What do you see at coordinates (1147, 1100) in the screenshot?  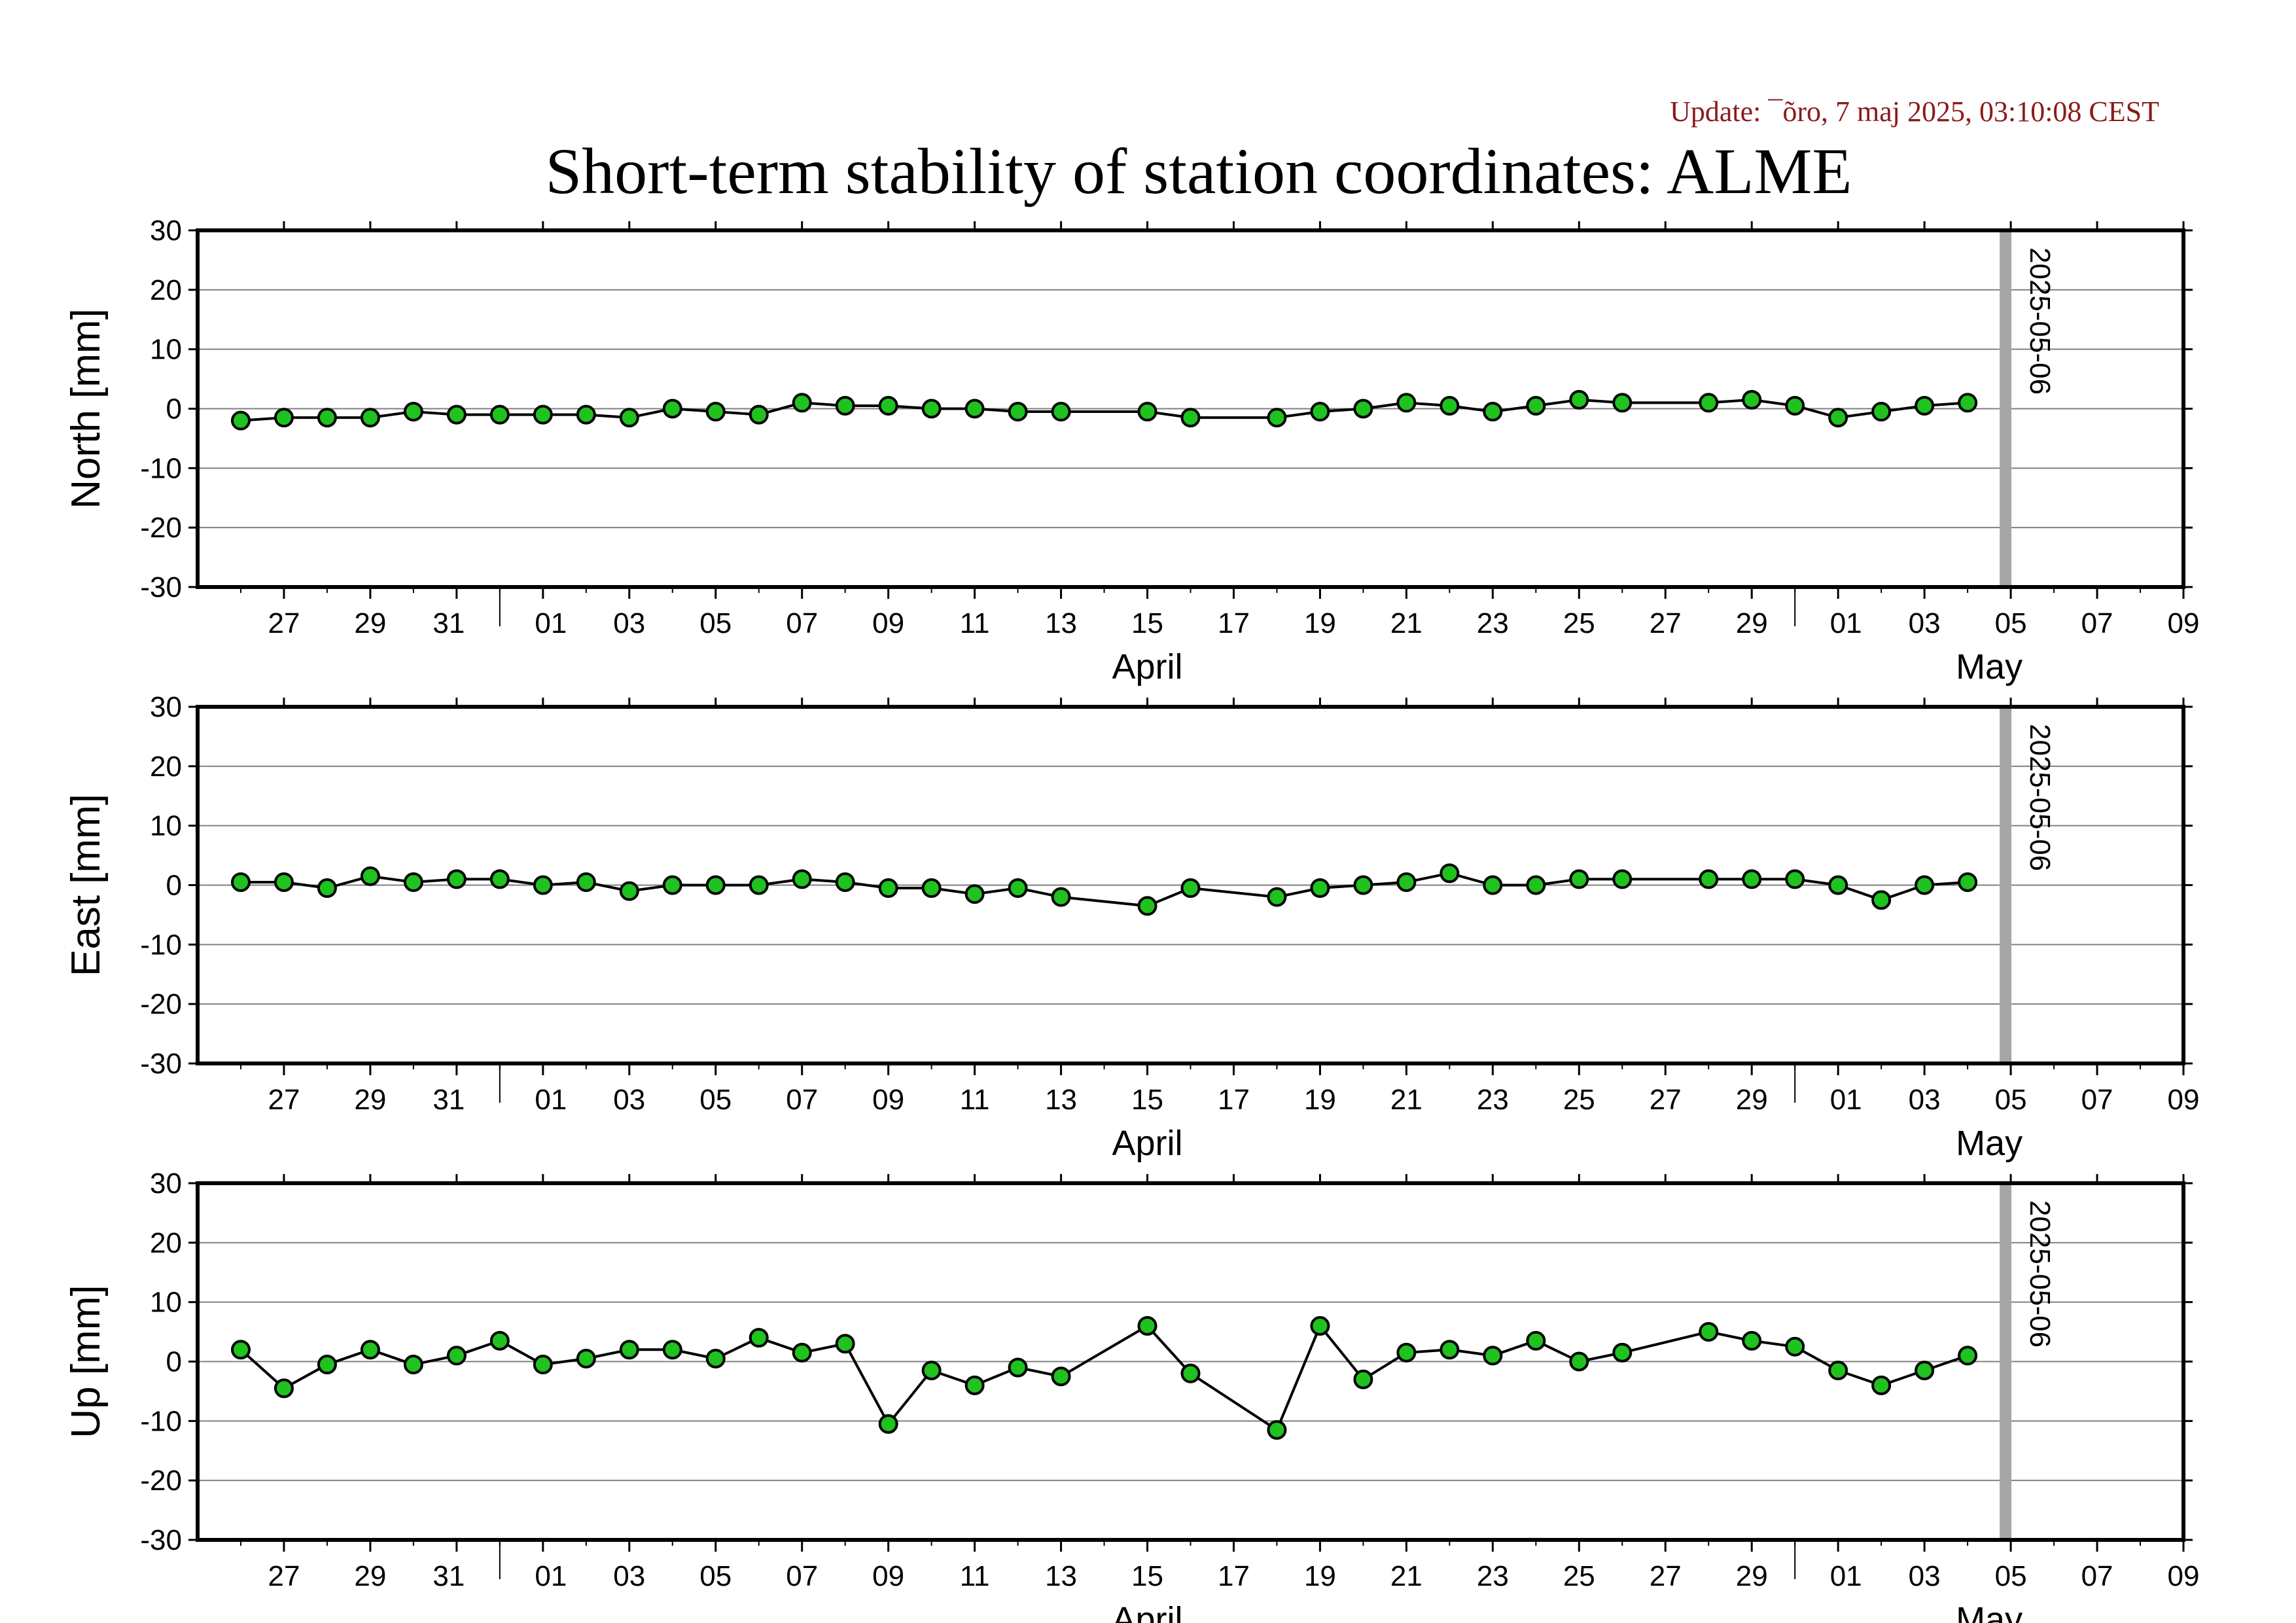 I see `x-tick-label: 15` at bounding box center [1147, 1100].